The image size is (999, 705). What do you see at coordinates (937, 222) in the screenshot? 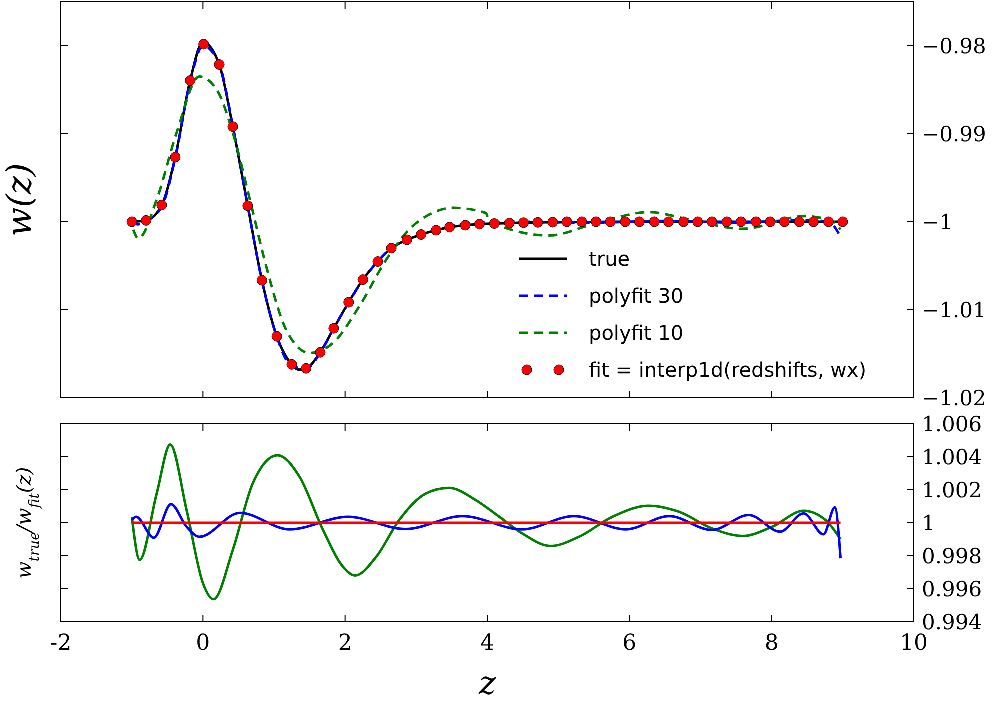
I see `y-tick-label: −1` at bounding box center [937, 222].